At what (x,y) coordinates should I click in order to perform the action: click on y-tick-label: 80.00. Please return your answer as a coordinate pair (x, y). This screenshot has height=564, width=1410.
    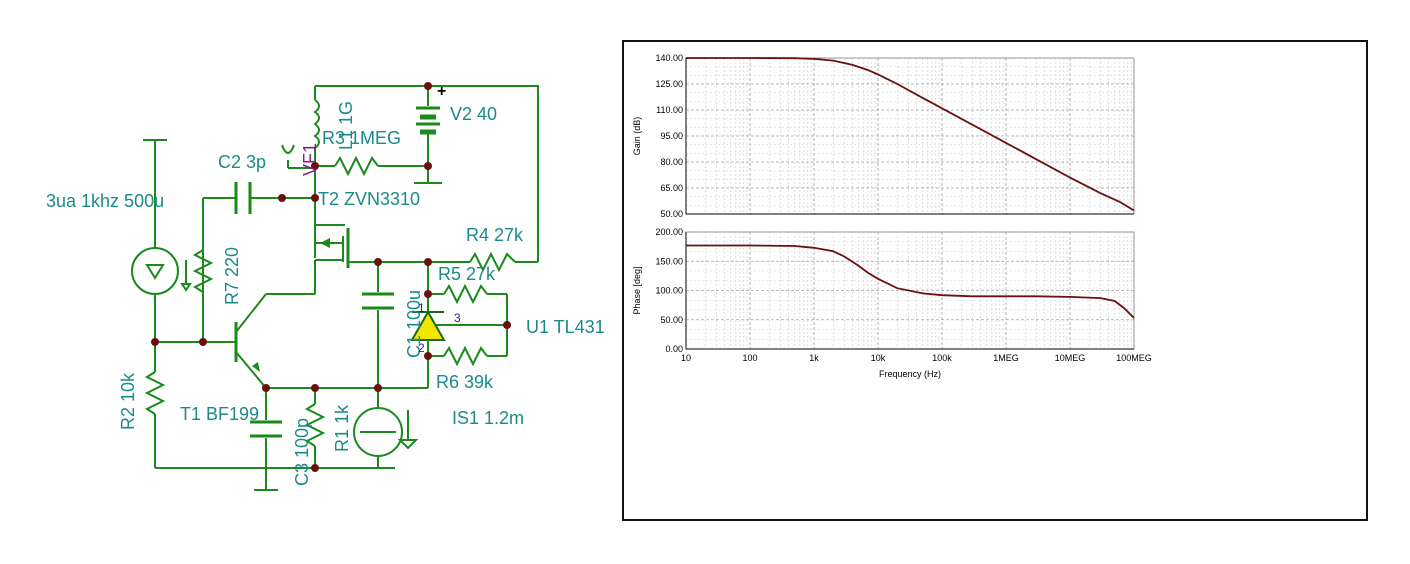
    Looking at the image, I should click on (671, 162).